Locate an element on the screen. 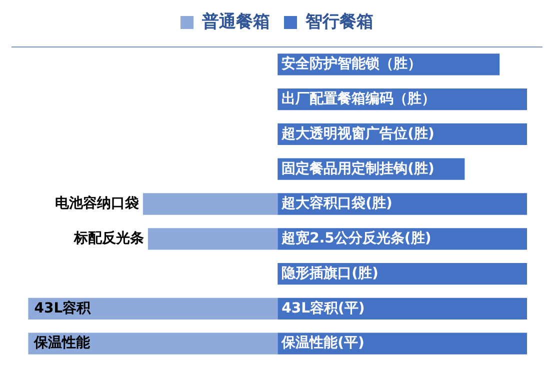  y-tick-label: 出厂配置餐箱编码（胜） is located at coordinates (359, 98).